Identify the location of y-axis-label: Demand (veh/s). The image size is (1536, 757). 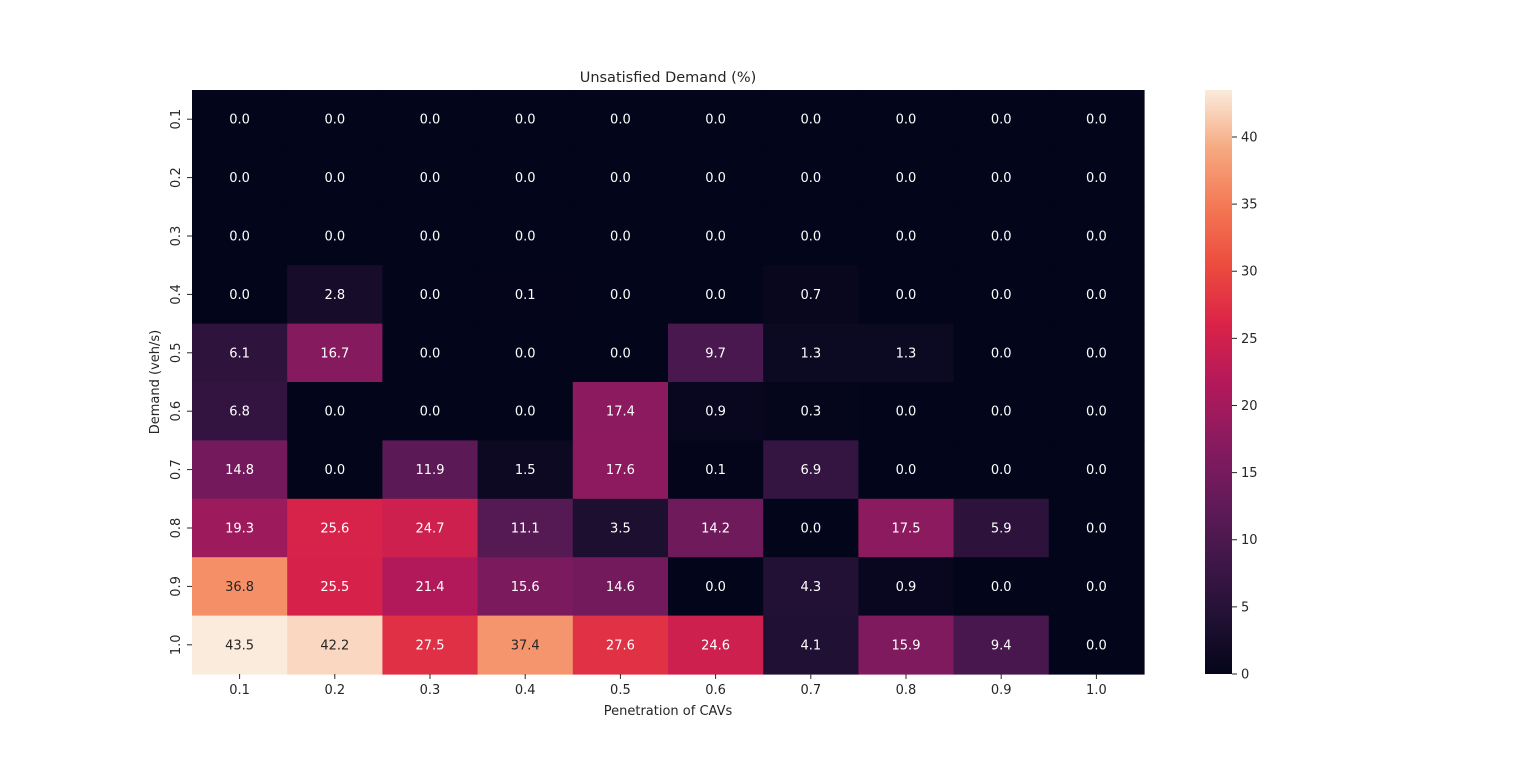
(155, 382).